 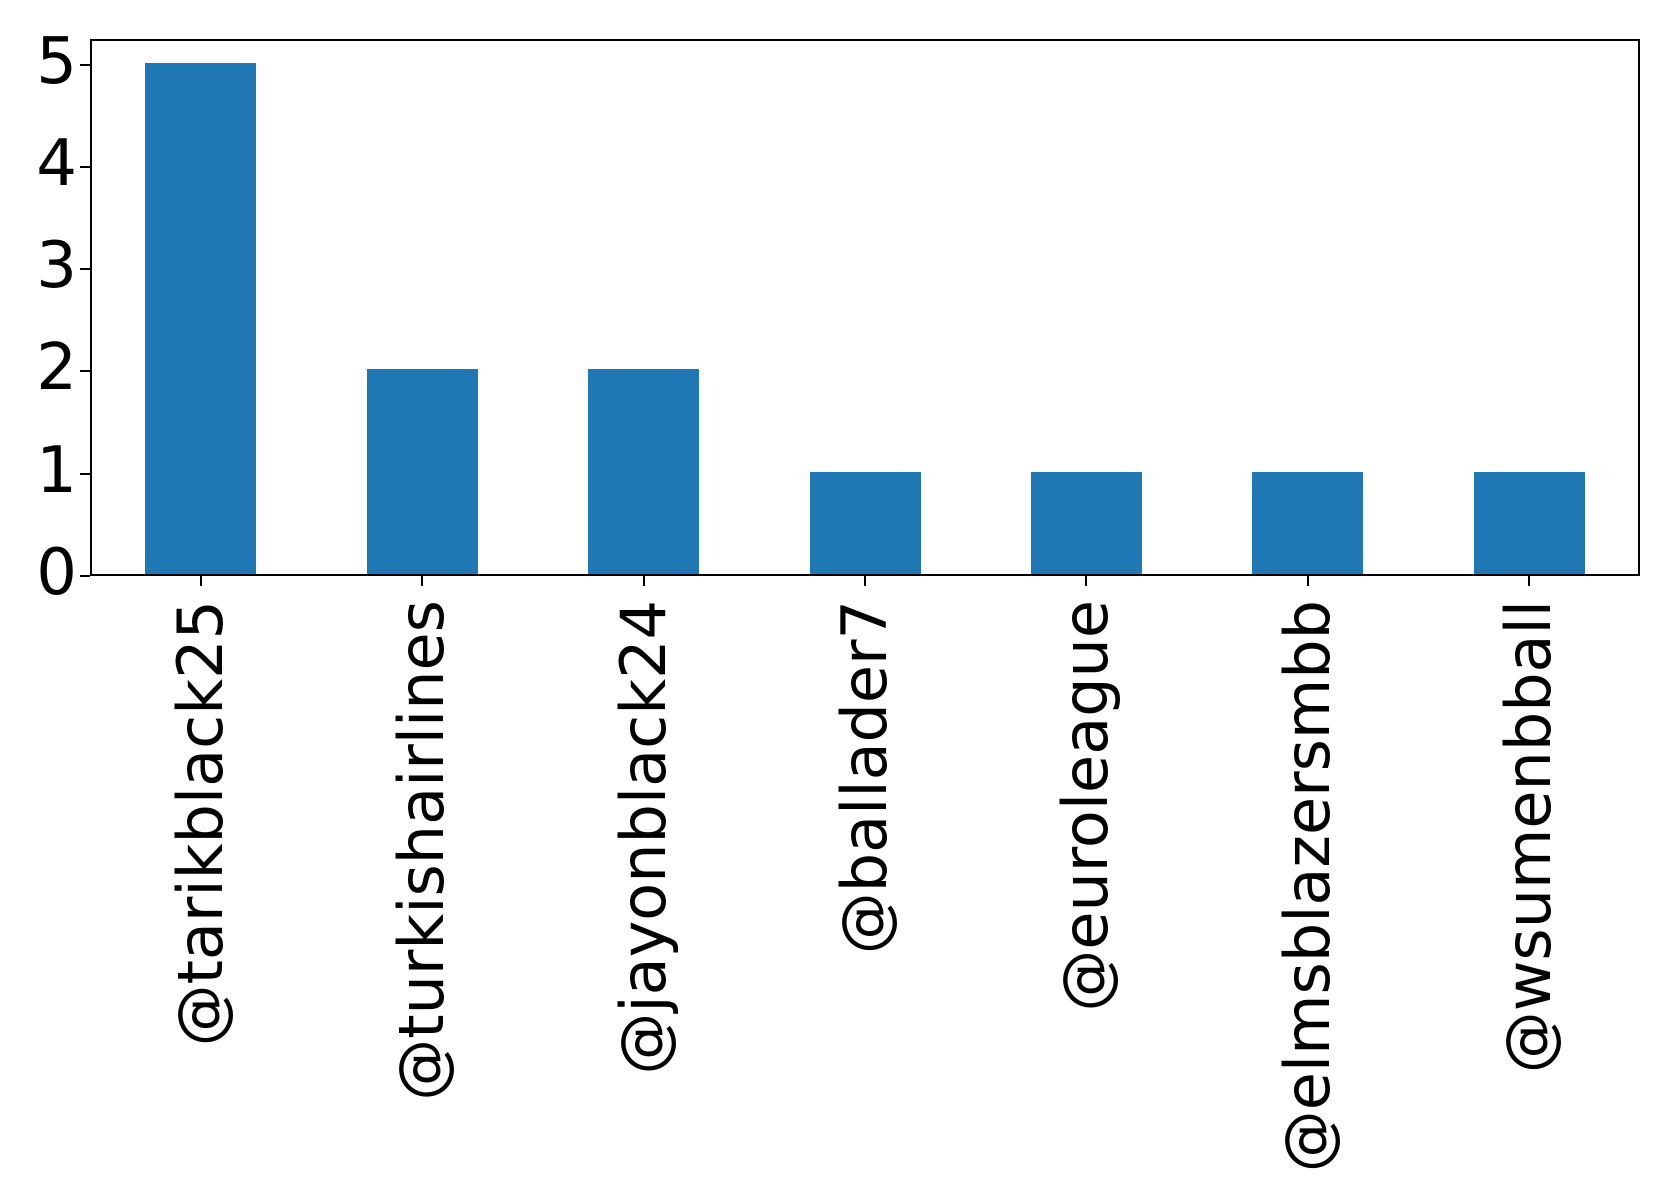 I want to click on x-tick-label-wsumenbball: @wsumenbball, so click(x=1529, y=836).